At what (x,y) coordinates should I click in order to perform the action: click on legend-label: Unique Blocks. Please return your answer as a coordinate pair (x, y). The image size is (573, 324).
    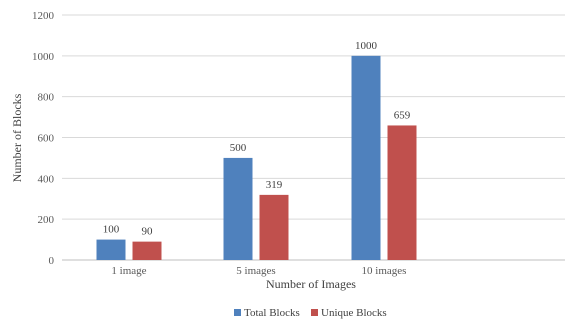
    Looking at the image, I should click on (354, 313).